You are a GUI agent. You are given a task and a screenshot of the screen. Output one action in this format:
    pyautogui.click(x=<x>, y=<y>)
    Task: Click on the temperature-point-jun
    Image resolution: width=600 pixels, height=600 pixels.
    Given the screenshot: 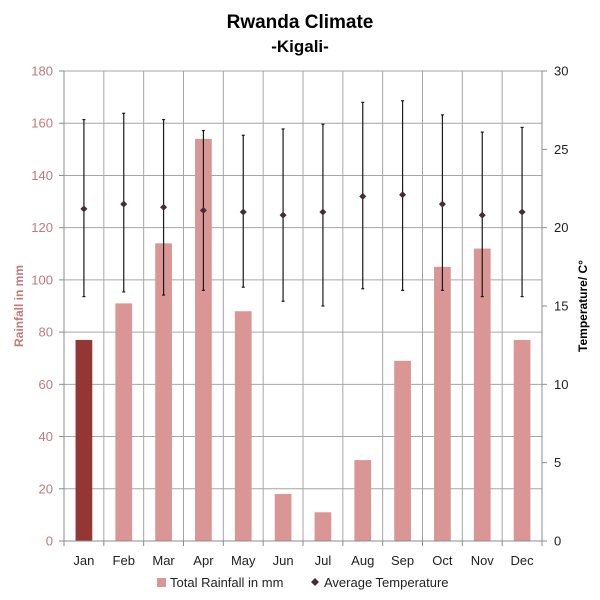 What is the action you would take?
    pyautogui.click(x=283, y=215)
    